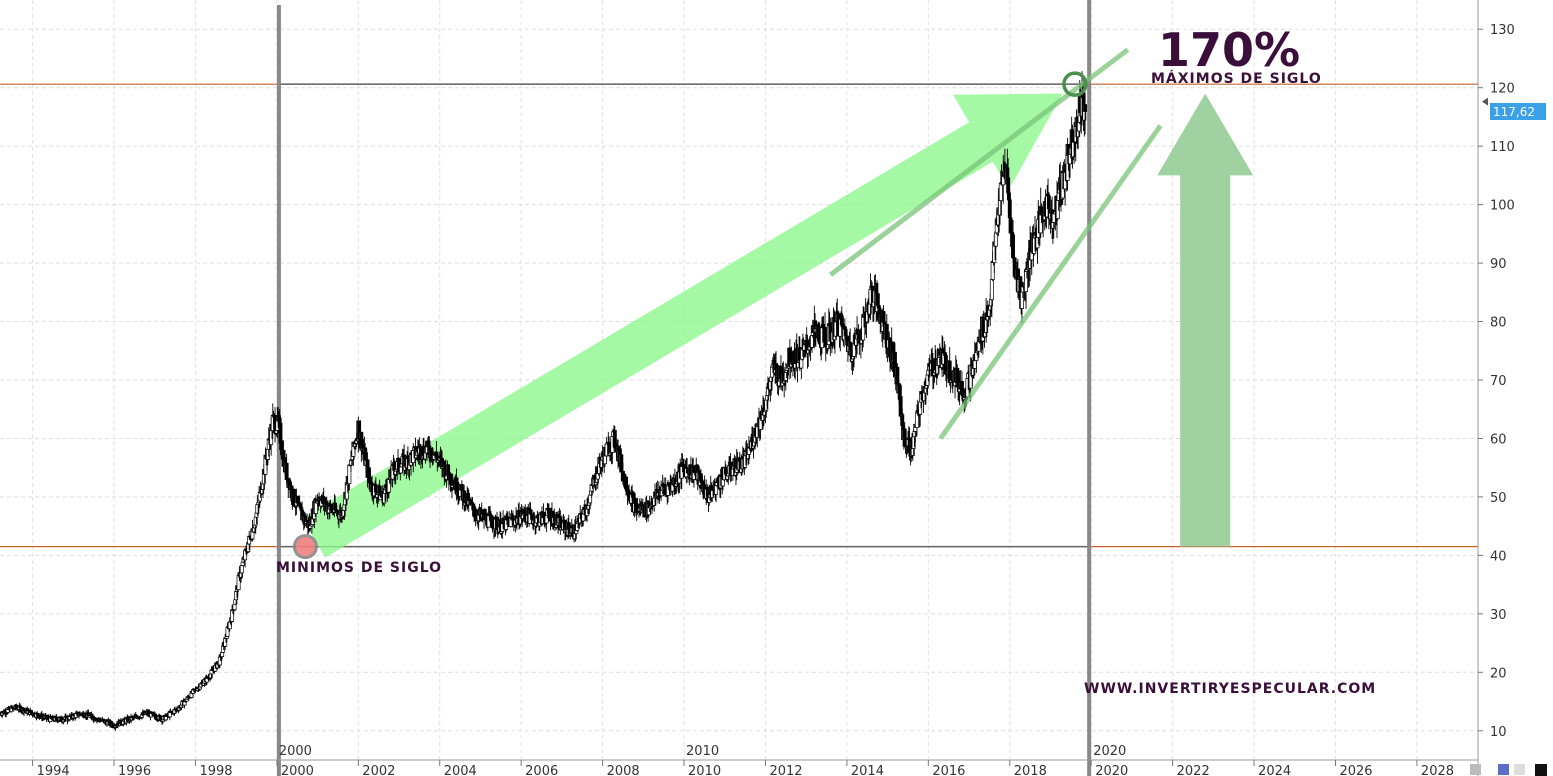 This screenshot has width=1553, height=776. I want to click on last-price-marker, so click(1485, 101).